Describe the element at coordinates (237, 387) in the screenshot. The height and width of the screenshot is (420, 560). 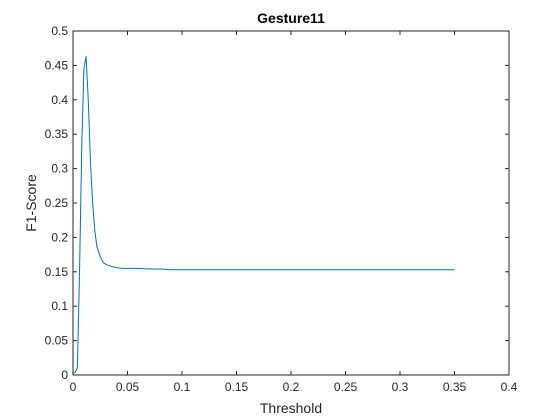
I see `x-tick-label: 0.15` at that location.